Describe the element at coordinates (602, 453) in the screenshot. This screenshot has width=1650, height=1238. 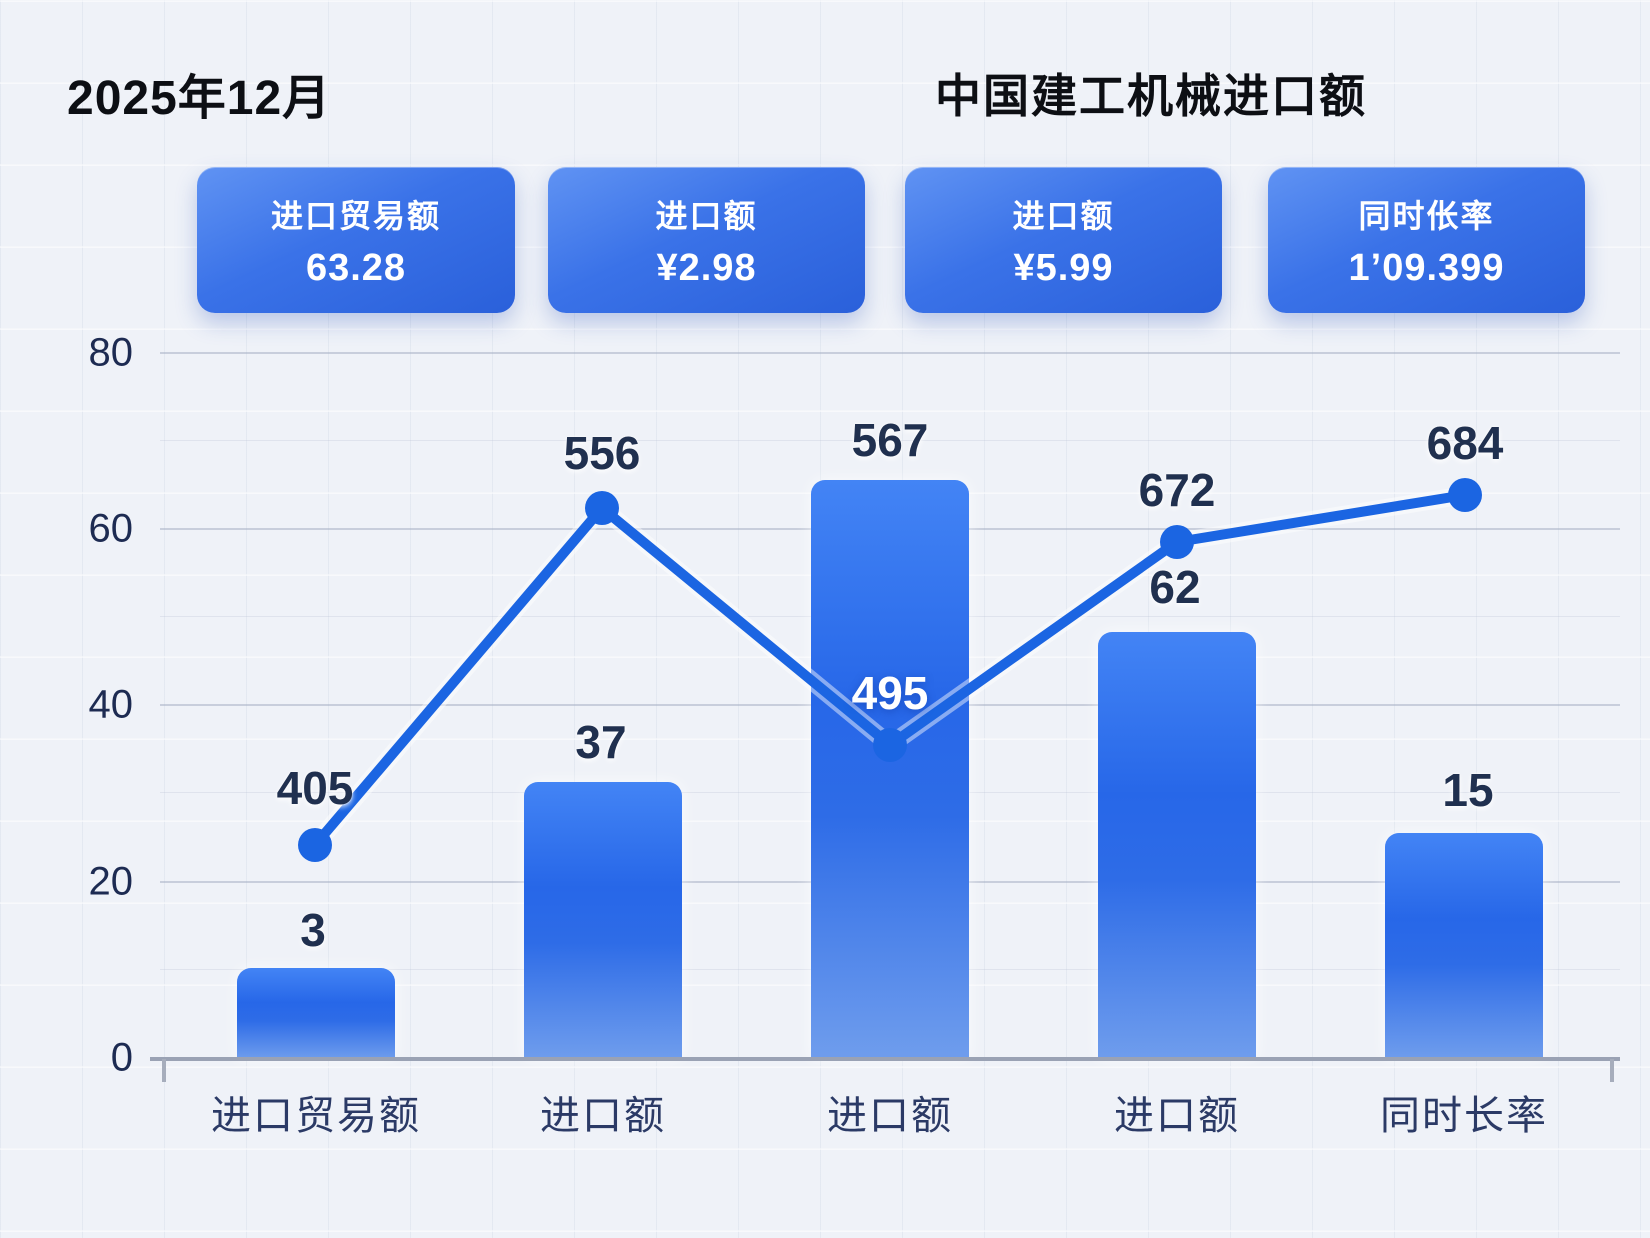
I see `line-value-label: 556` at that location.